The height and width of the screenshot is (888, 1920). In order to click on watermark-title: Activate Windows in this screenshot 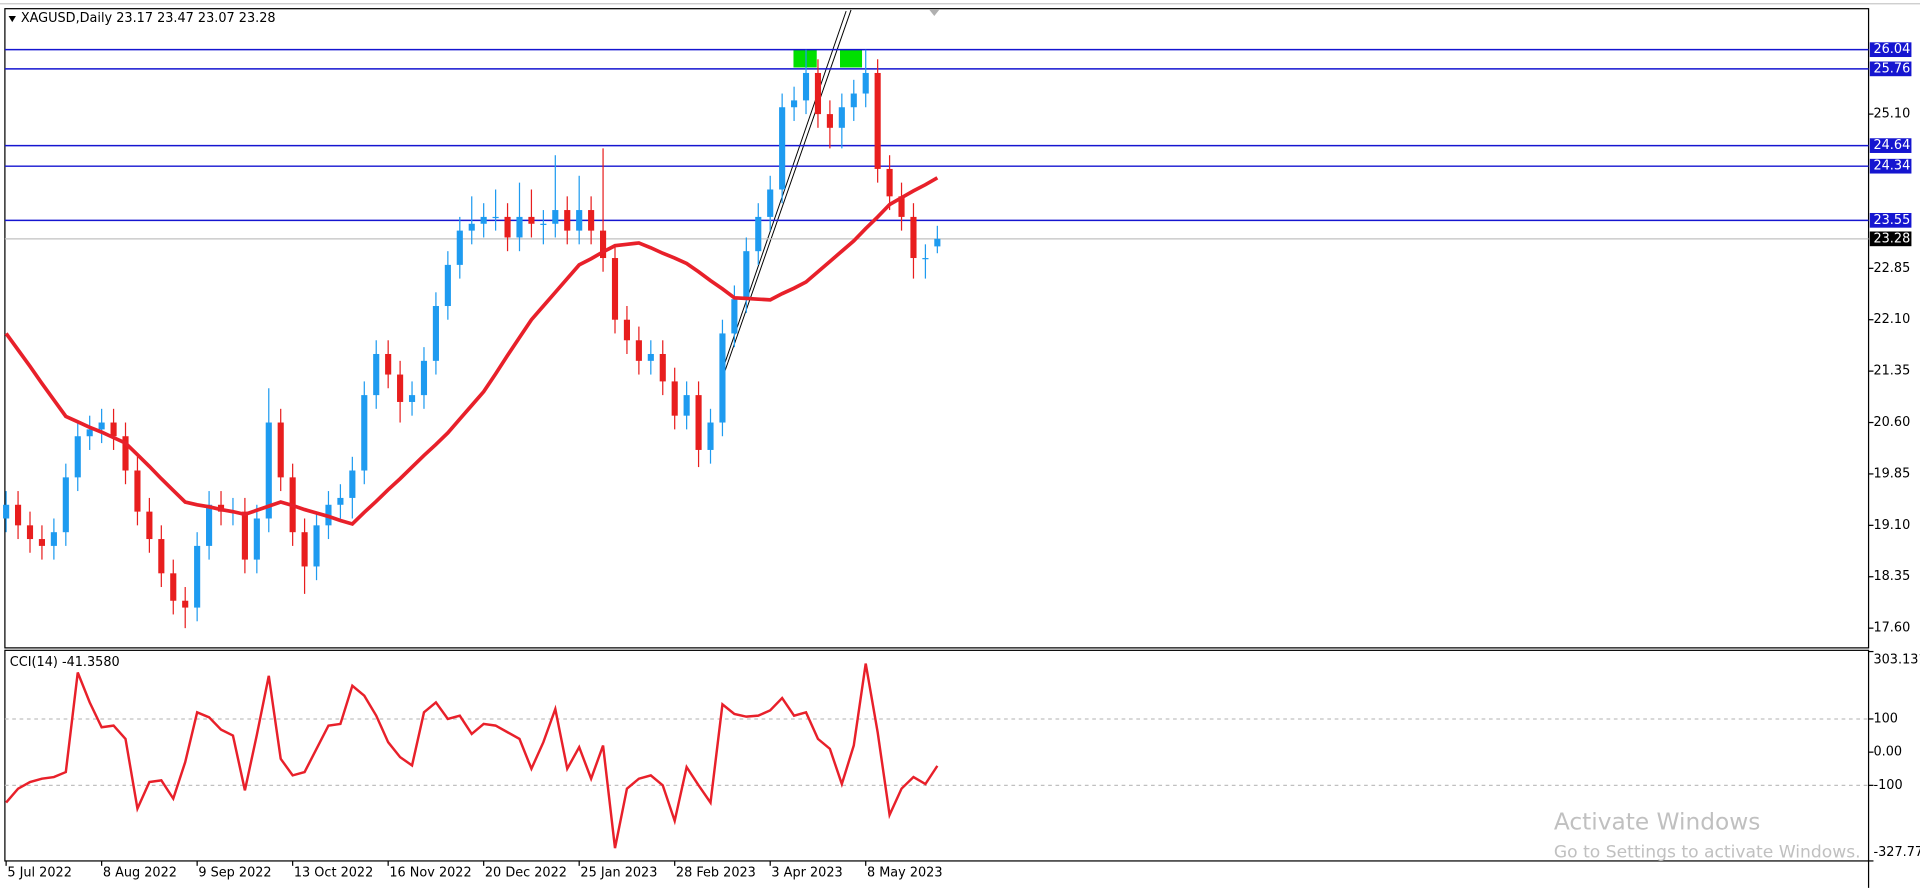, I will do `click(1657, 821)`.